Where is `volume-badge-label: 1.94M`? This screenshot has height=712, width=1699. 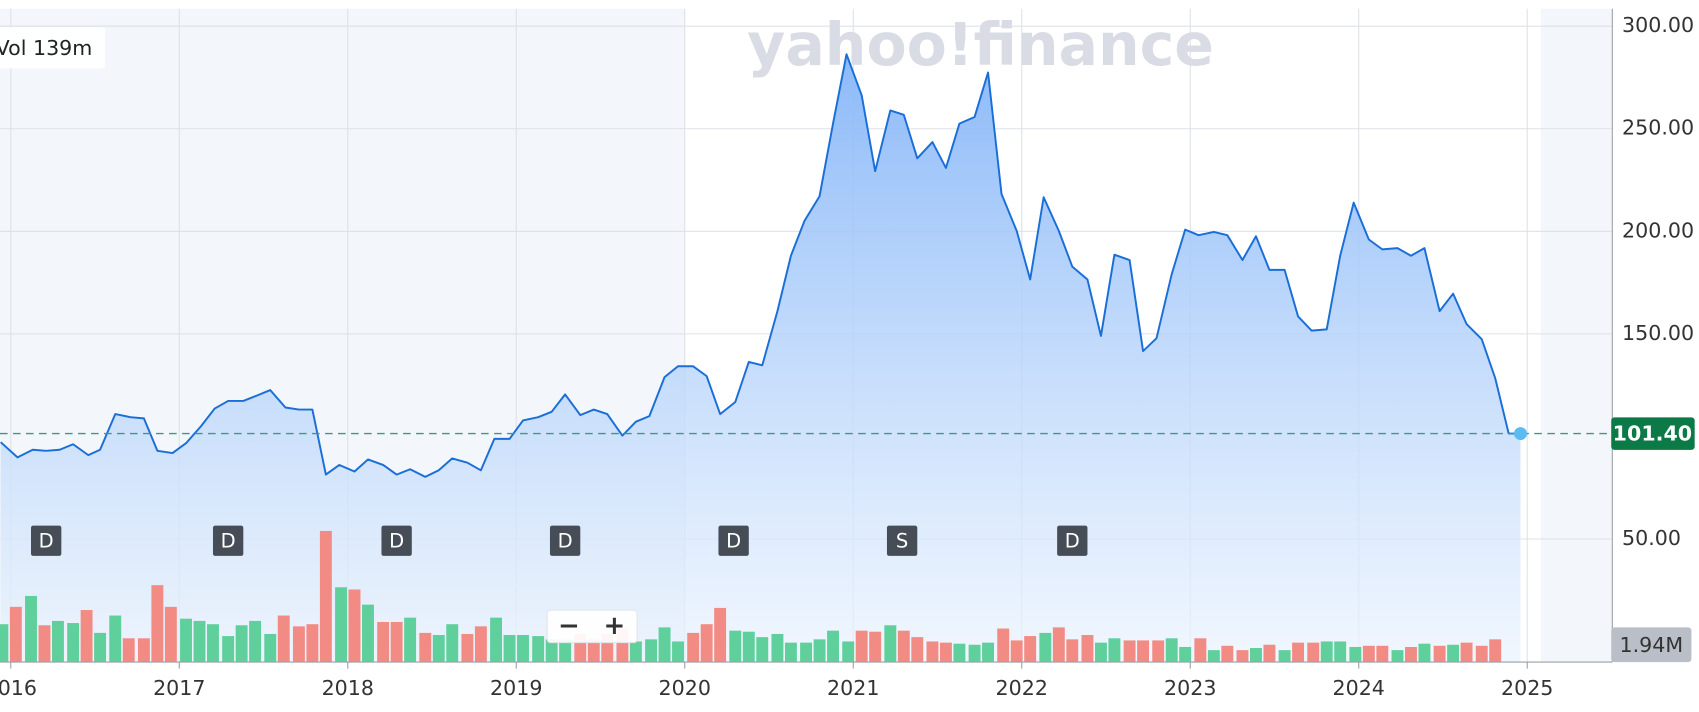 volume-badge-label: 1.94M is located at coordinates (1652, 645).